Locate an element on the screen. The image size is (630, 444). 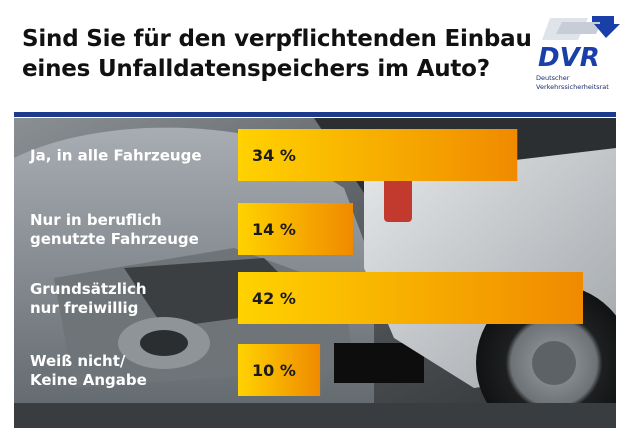
category-label-3: Grundsätzlich nur freiwillig is located at coordinates (88, 298).